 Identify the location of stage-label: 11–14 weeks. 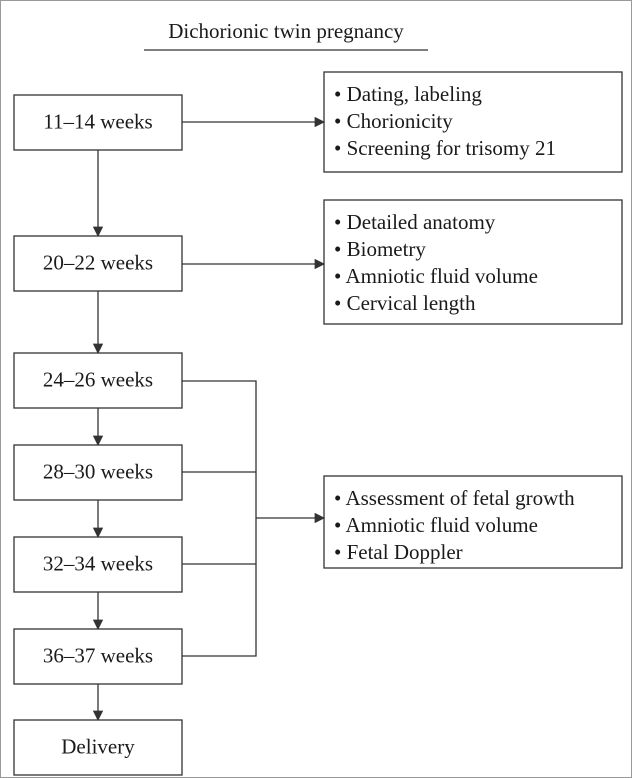
(97, 121).